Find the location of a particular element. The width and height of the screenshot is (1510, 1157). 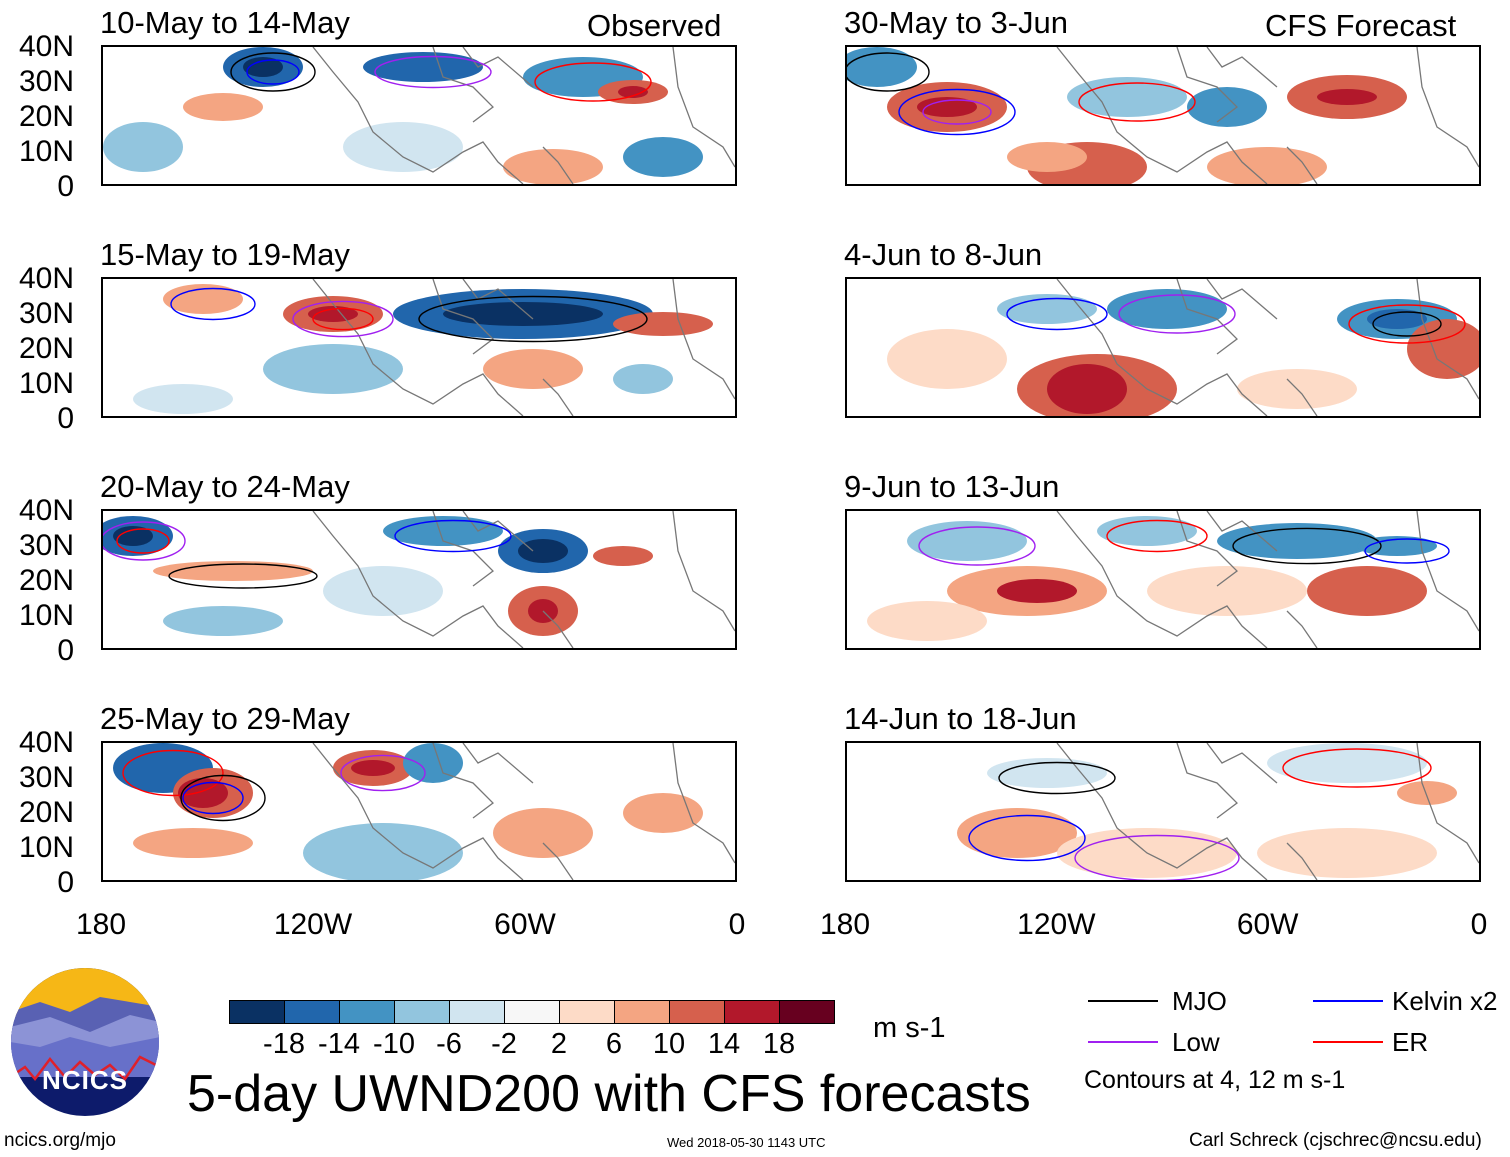

forecast-label: CFS Forecast is located at coordinates (1361, 25).